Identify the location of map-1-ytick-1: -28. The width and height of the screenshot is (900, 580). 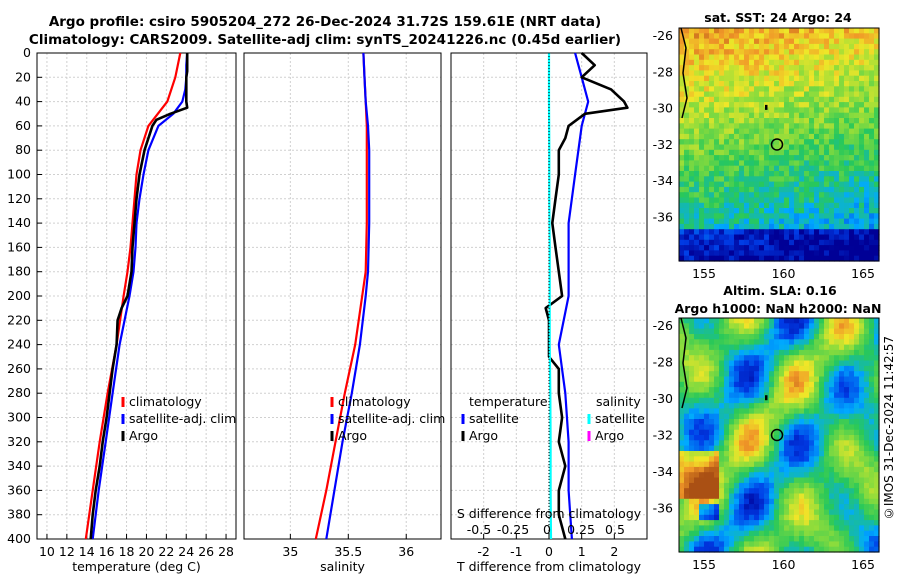
(663, 361).